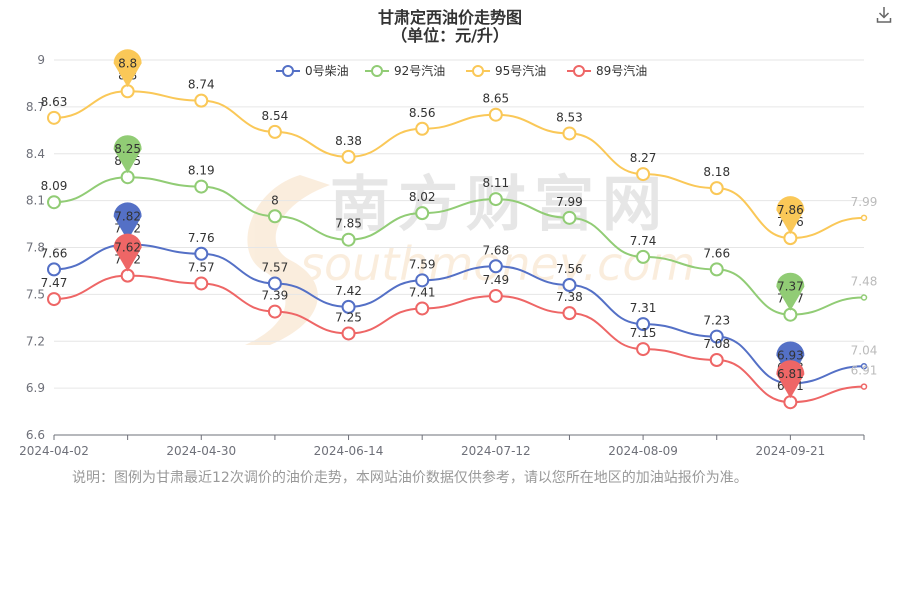 This screenshot has width=900, height=600. What do you see at coordinates (54, 102) in the screenshot?
I see `data-label: 8.63` at bounding box center [54, 102].